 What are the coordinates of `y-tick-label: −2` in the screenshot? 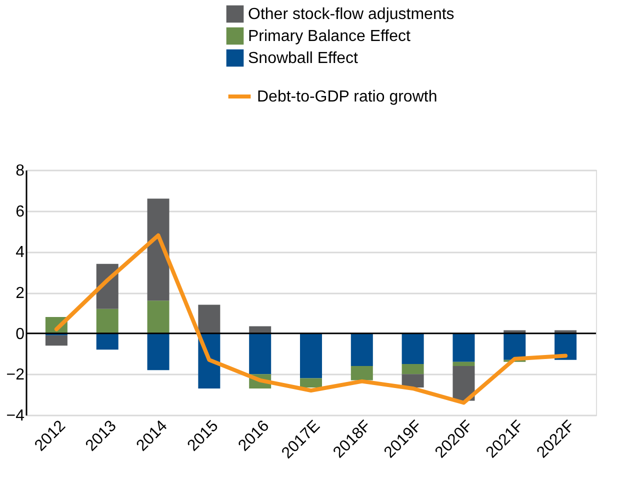 It's located at (15, 375).